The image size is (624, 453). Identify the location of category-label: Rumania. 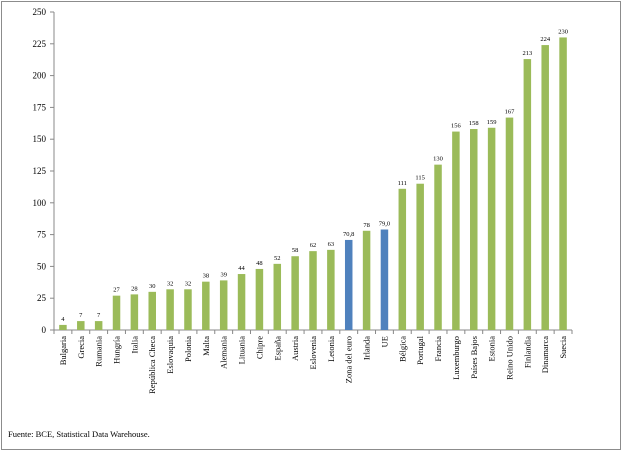
(99, 351).